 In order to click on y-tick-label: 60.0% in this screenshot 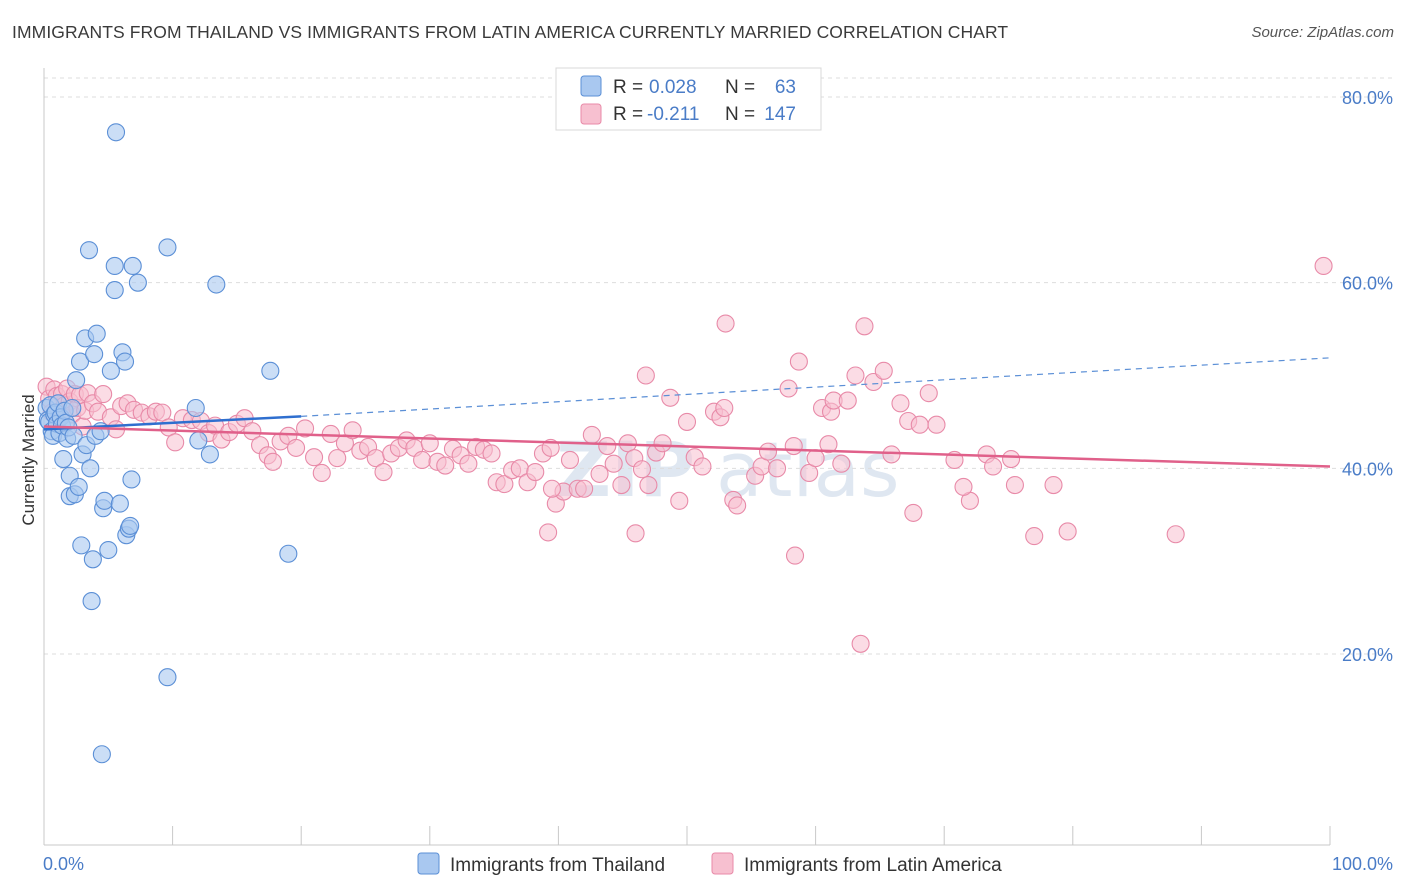, I will do `click(1367, 284)`.